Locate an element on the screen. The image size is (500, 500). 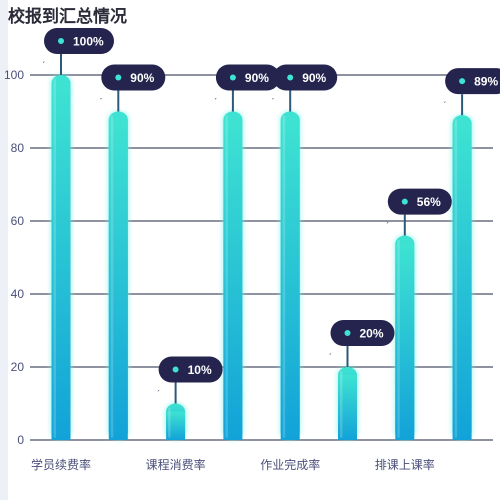
x-axis-categories: 学员续费率 课程消费率 作业完成率 排课上课率 is located at coordinates (233, 464).